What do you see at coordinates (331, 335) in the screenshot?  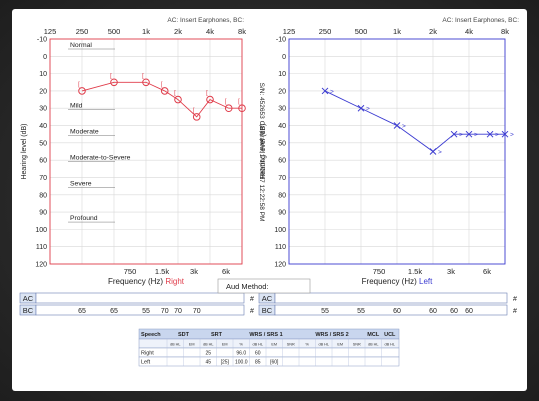 I see `speech-group-header: WRS / SRS 2` at bounding box center [331, 335].